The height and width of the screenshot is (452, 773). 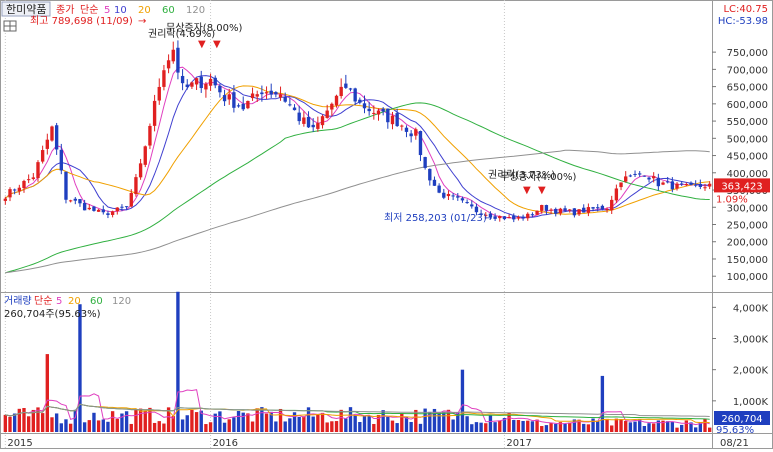 I want to click on time-axis-label: 2017, so click(x=518, y=443).